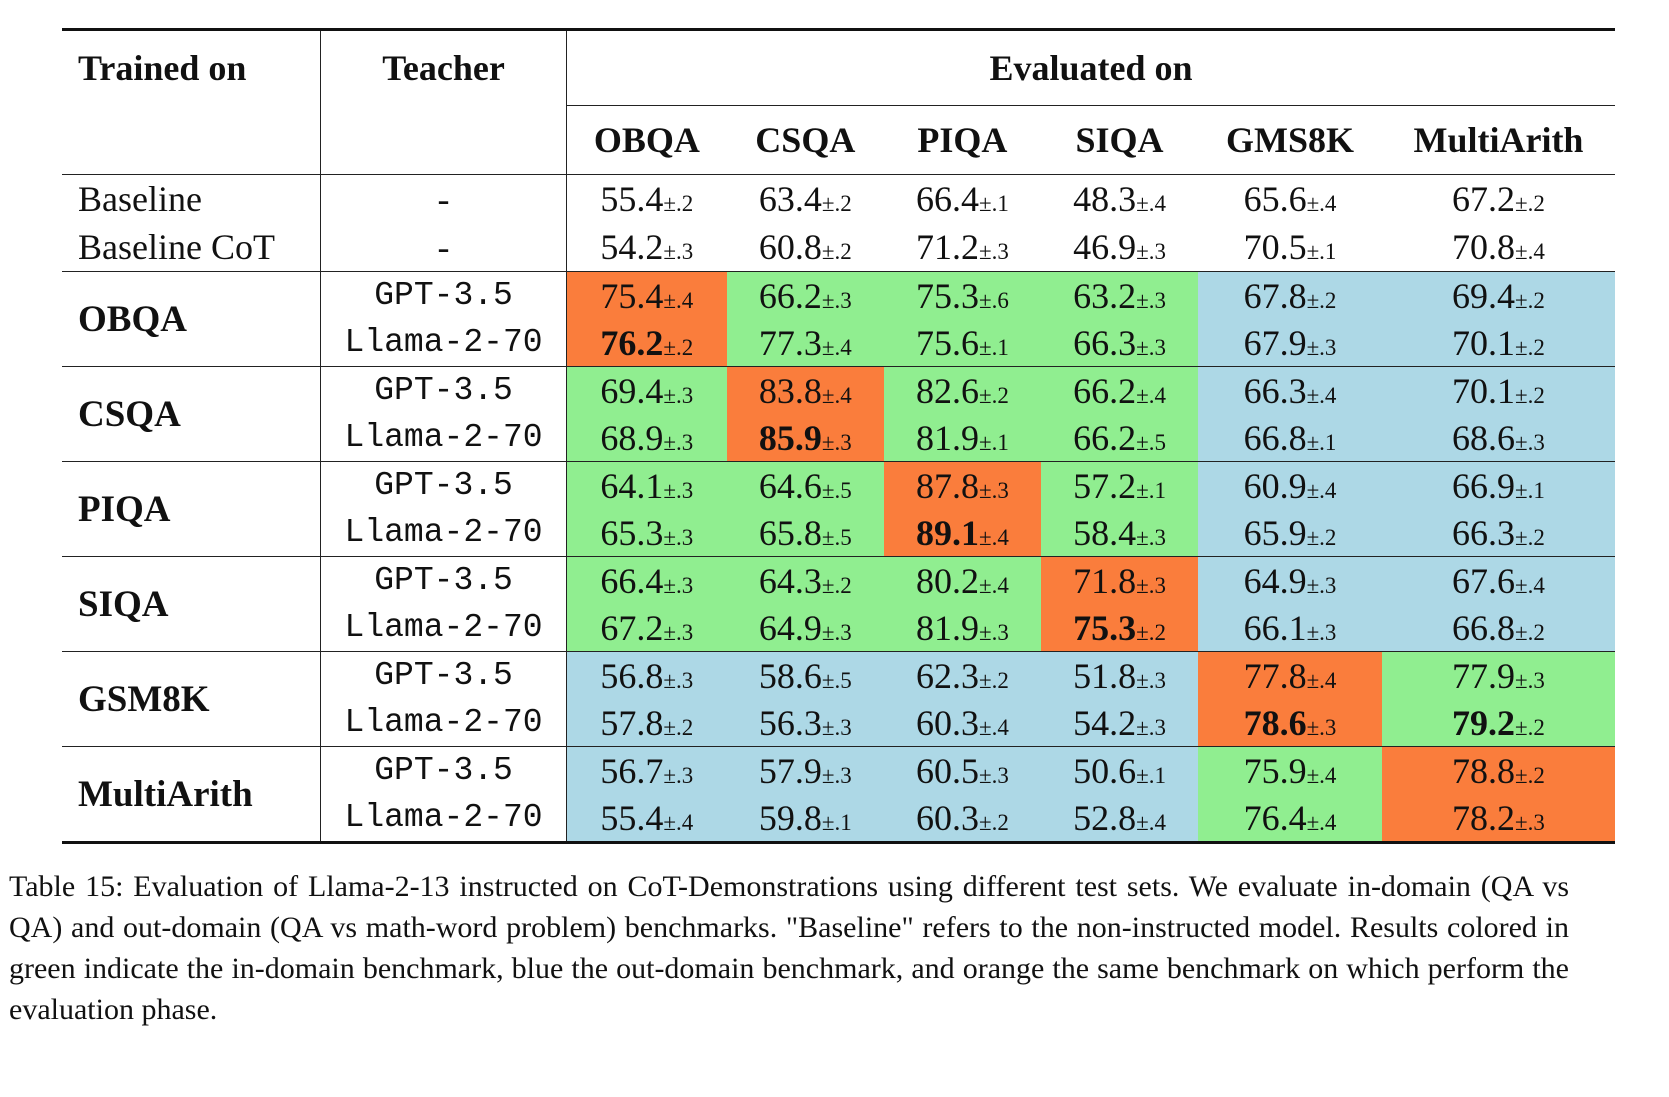  I want to click on table-cell-value: 46.9±.3, so click(1119, 247).